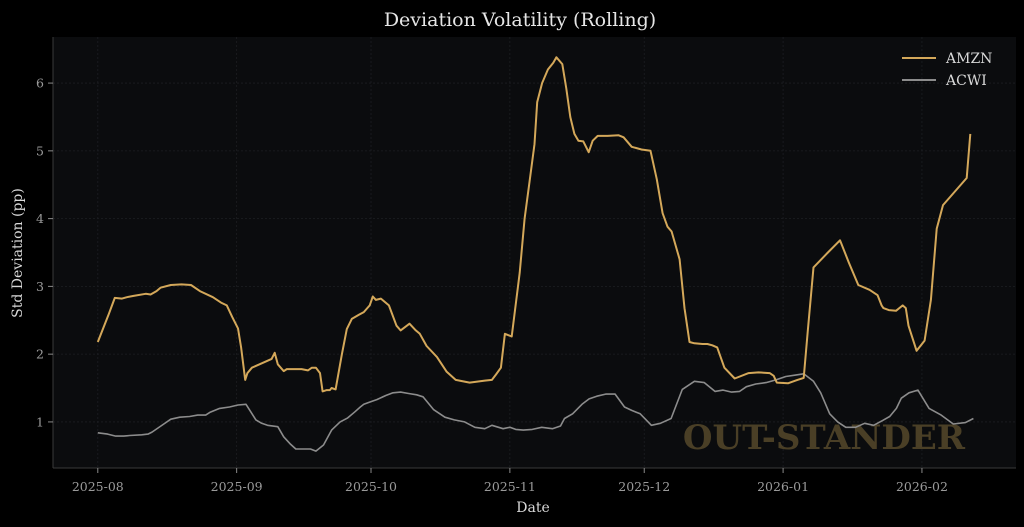 The width and height of the screenshot is (1024, 527). What do you see at coordinates (44, 252) in the screenshot?
I see `y-axis-ticks: 1 2 3 4 5 6` at bounding box center [44, 252].